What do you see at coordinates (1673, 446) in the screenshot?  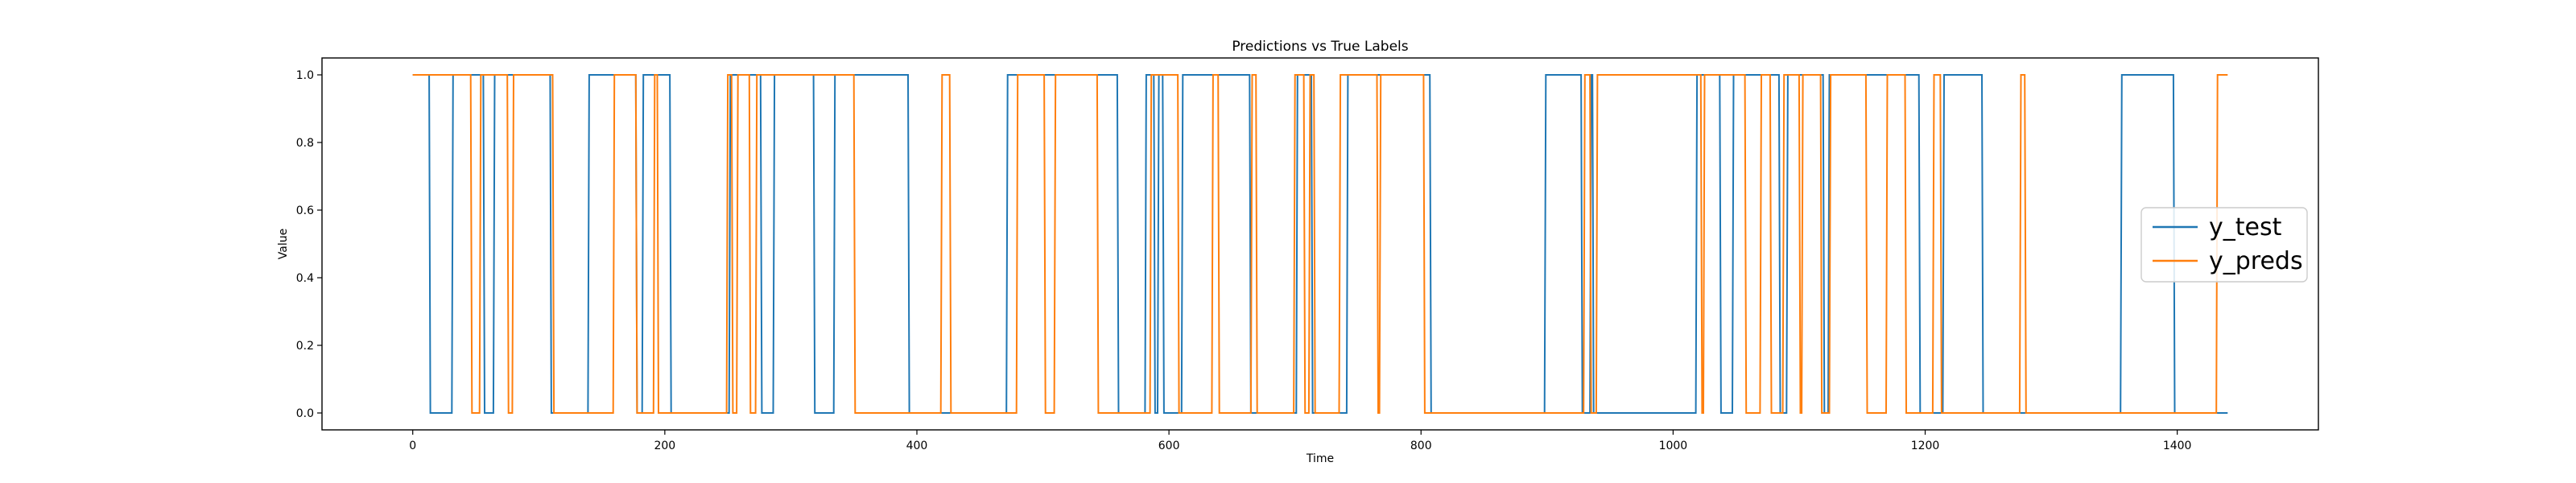 I see `x-tick-label: 1000` at bounding box center [1673, 446].